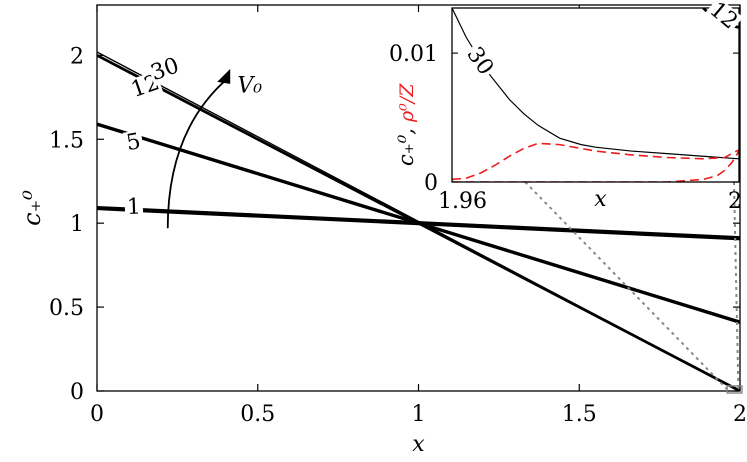  I want to click on y-tick-label: 0, so click(77, 392).